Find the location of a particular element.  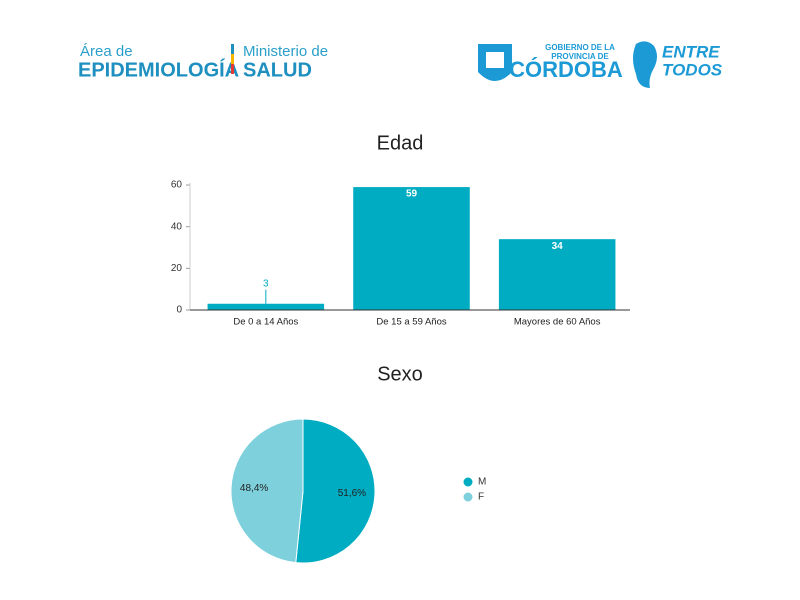

data-label: 3 is located at coordinates (266, 283).